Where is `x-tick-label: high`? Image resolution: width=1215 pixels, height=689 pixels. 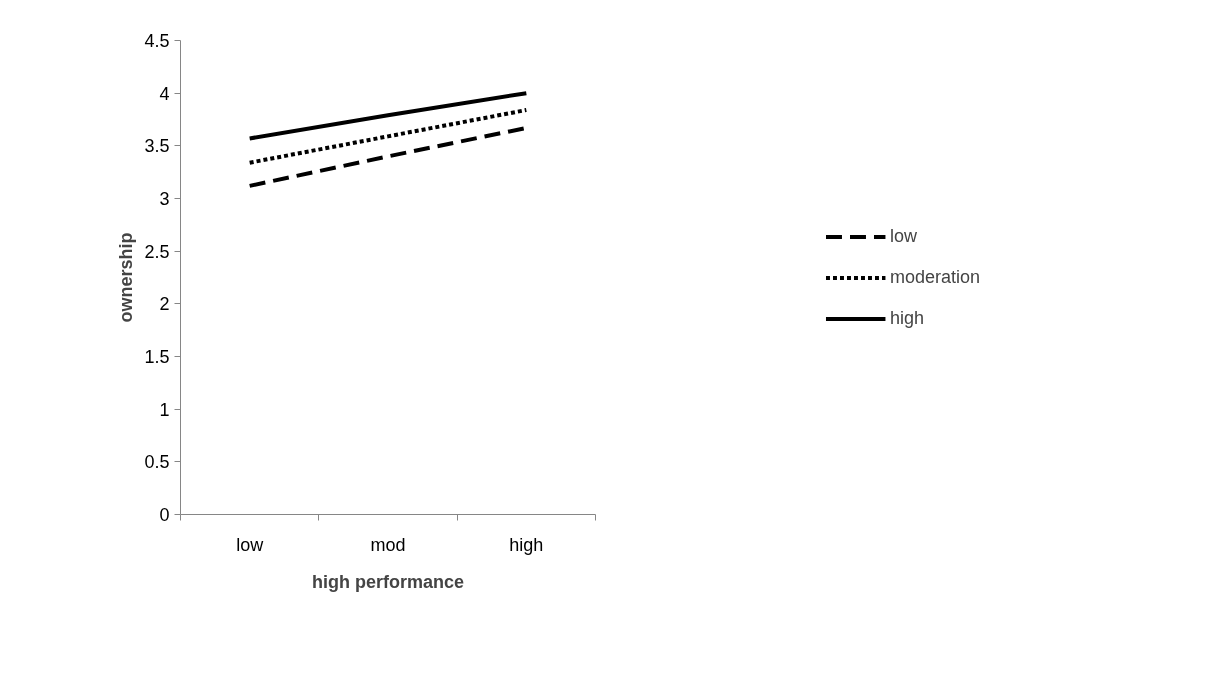 x-tick-label: high is located at coordinates (526, 544).